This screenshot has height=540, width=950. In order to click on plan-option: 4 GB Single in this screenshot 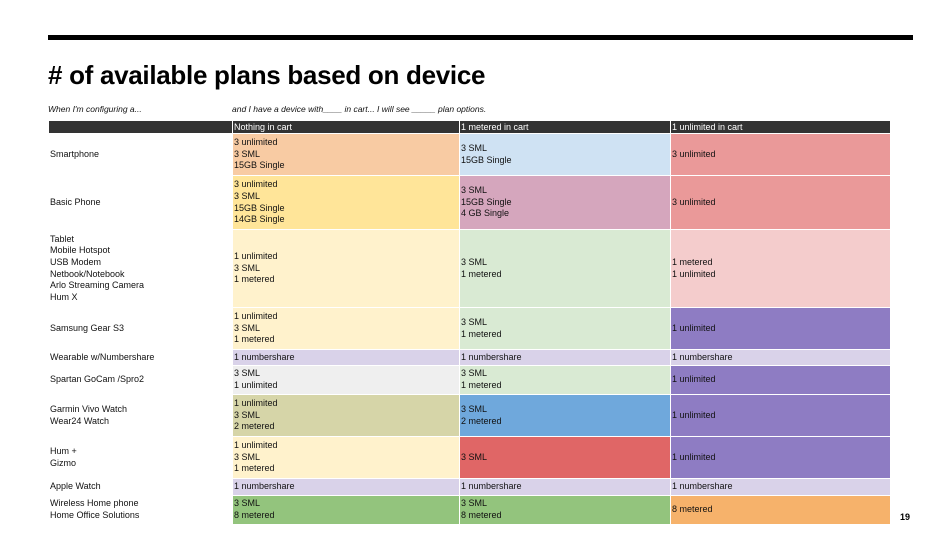, I will do `click(485, 213)`.